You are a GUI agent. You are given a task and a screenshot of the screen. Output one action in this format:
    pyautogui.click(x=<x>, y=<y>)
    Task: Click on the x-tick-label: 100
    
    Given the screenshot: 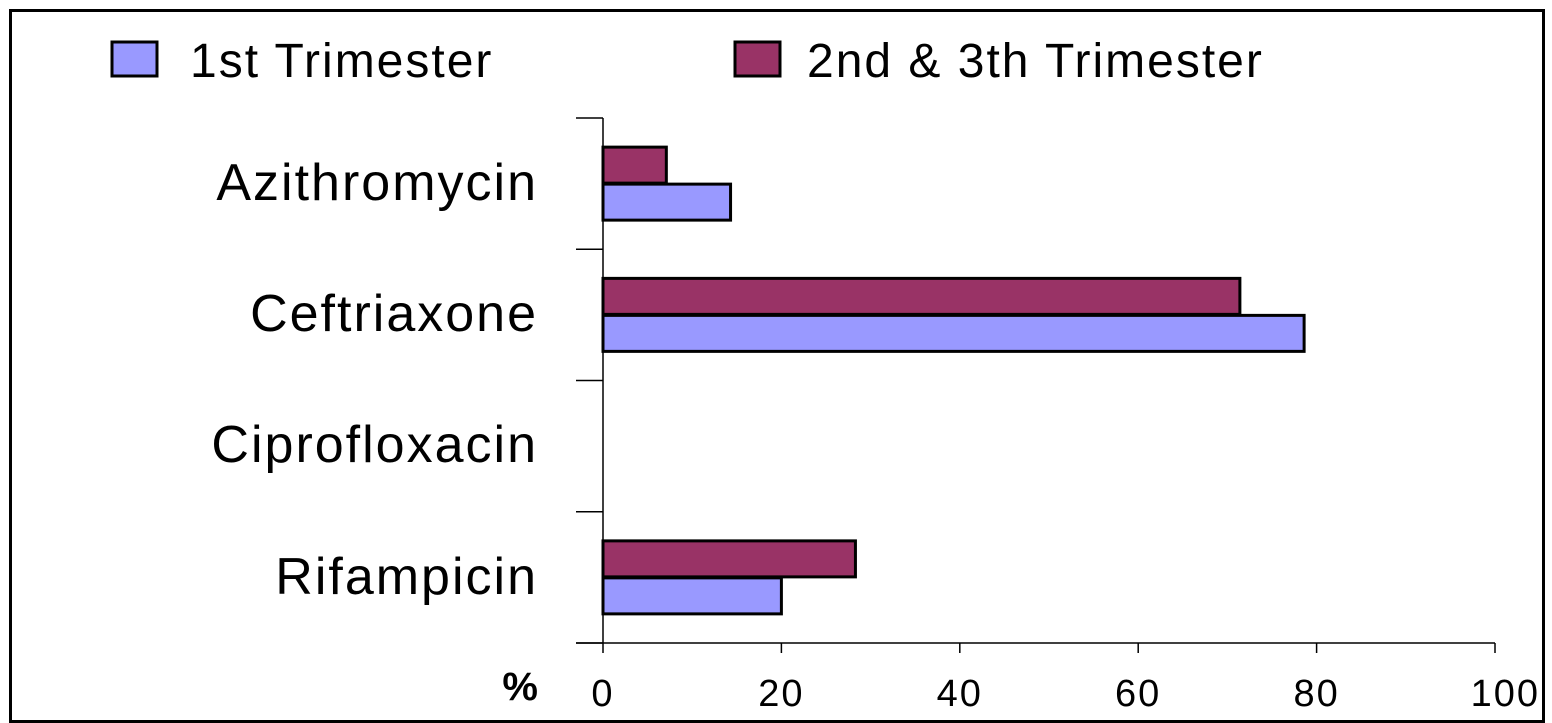 What is the action you would take?
    pyautogui.click(x=1505, y=694)
    